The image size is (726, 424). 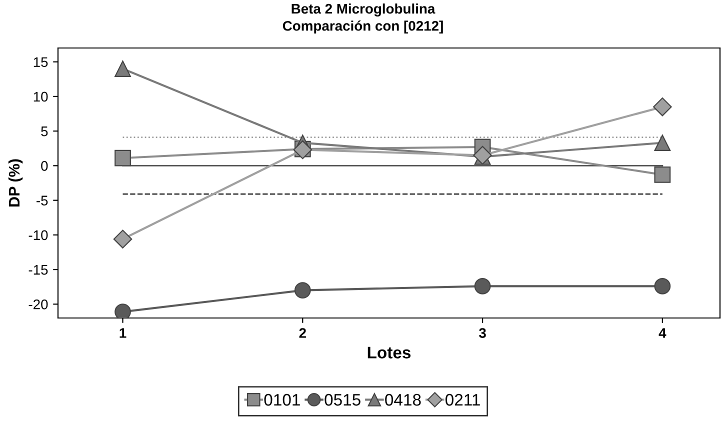 I want to click on legend-label: 0515, so click(x=342, y=400).